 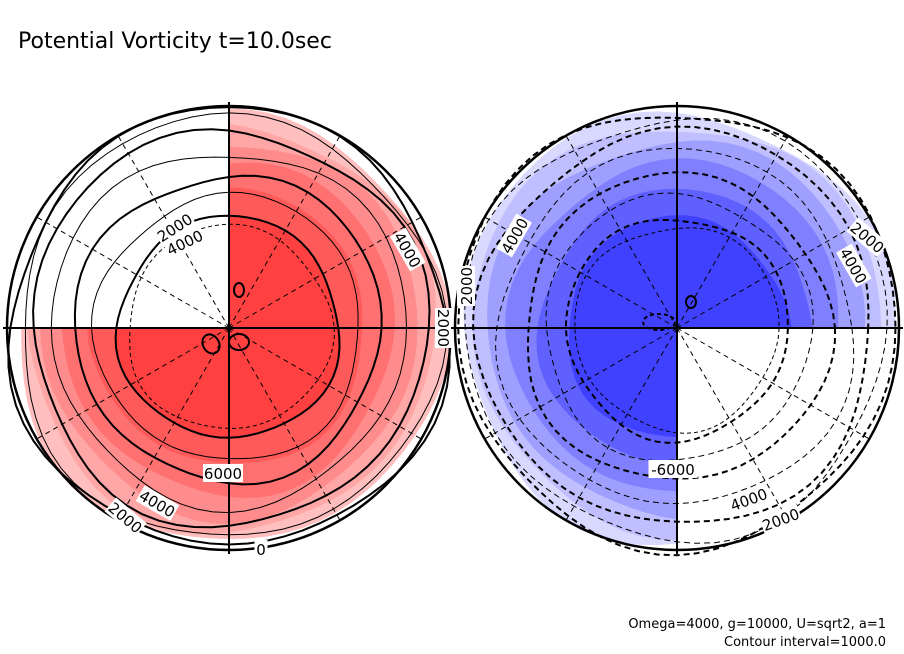 I want to click on contour-label-text: 0, so click(x=261, y=550).